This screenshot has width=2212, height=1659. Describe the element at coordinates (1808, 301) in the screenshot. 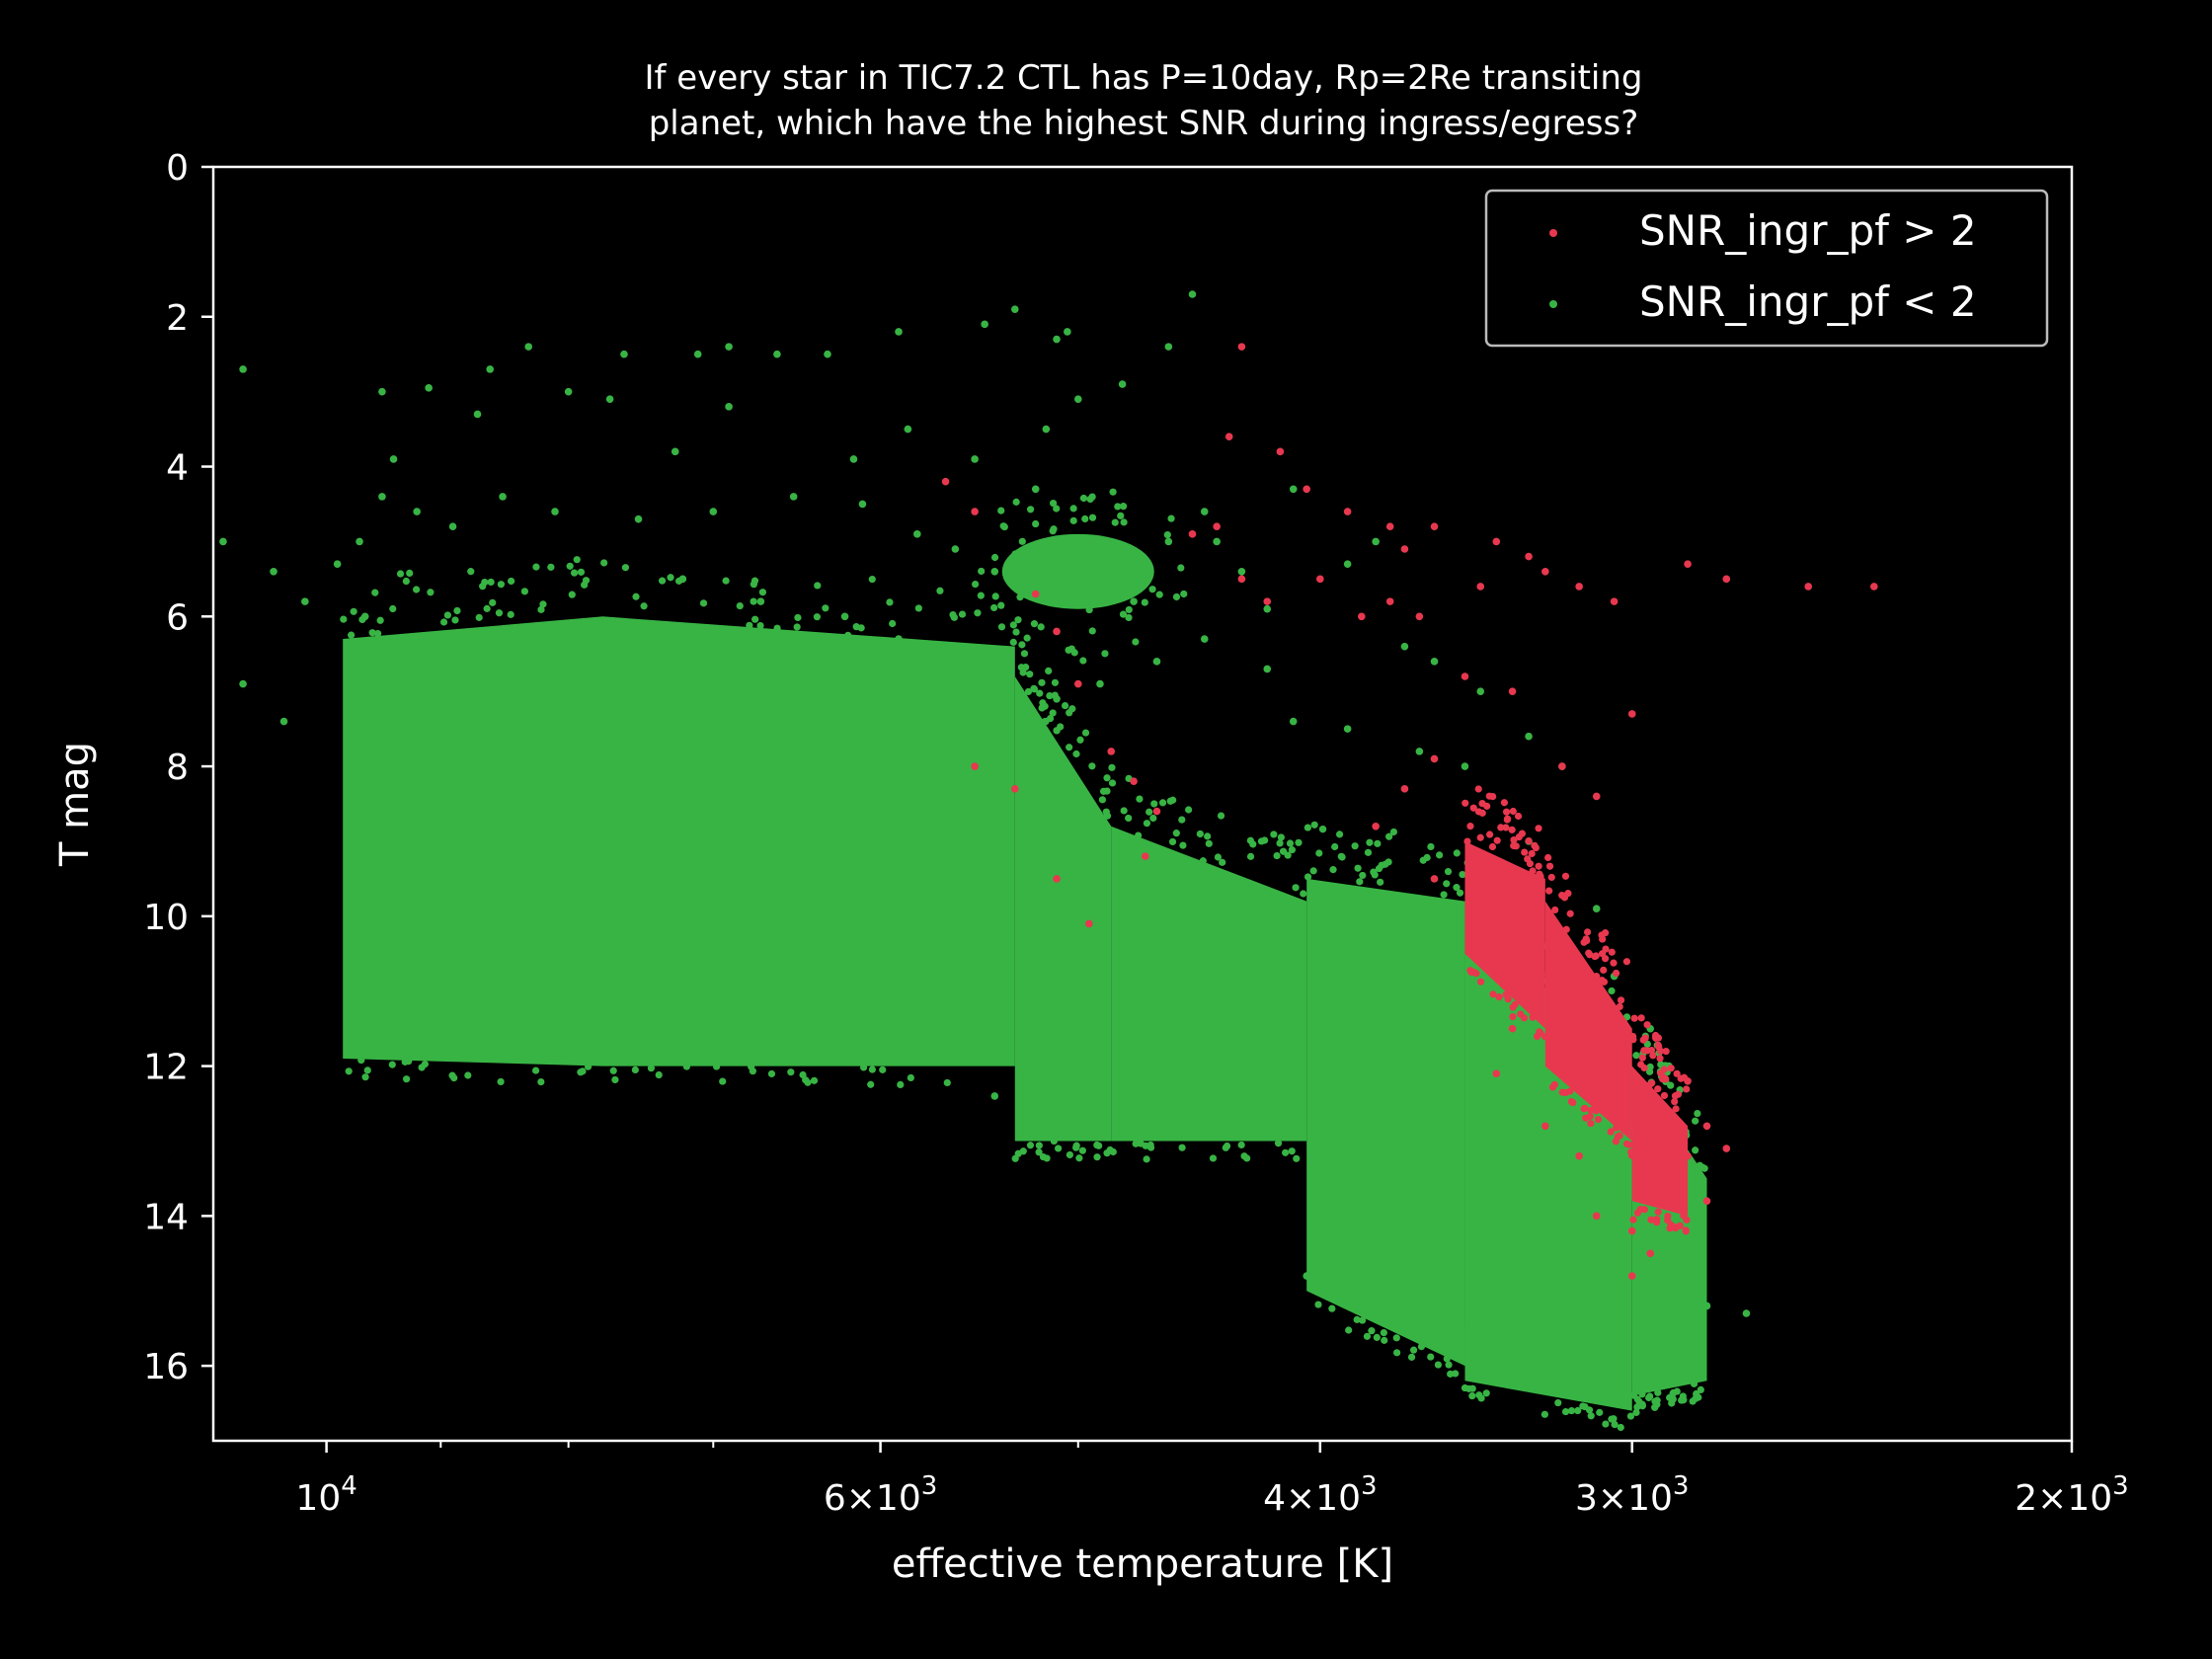

I see `legend-label-green: SNR_ingr_pf < 2` at that location.